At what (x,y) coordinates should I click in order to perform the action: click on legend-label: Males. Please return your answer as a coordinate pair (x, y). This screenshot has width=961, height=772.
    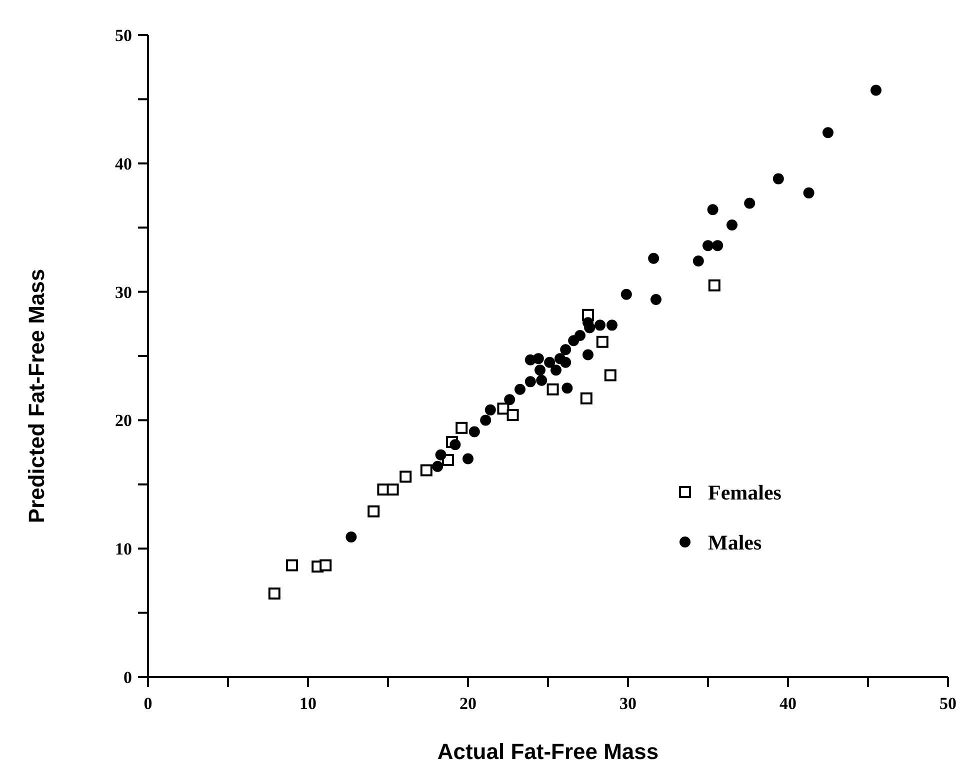
    Looking at the image, I should click on (735, 542).